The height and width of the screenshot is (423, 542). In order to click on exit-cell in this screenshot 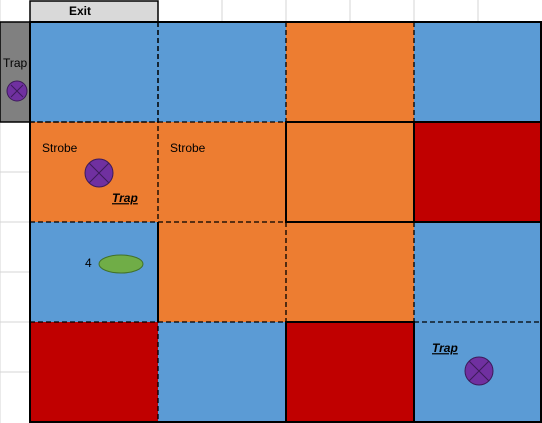, I will do `click(94, 11)`.